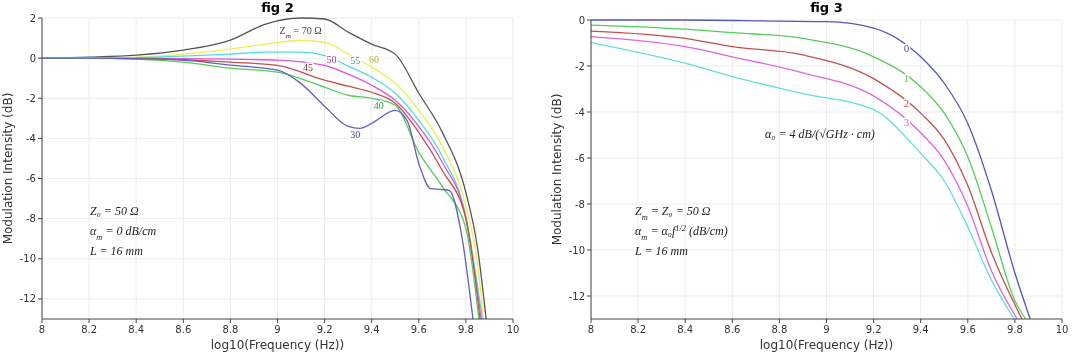 This screenshot has height=354, width=1080. Describe the element at coordinates (906, 102) in the screenshot. I see `series-label: 2` at that location.